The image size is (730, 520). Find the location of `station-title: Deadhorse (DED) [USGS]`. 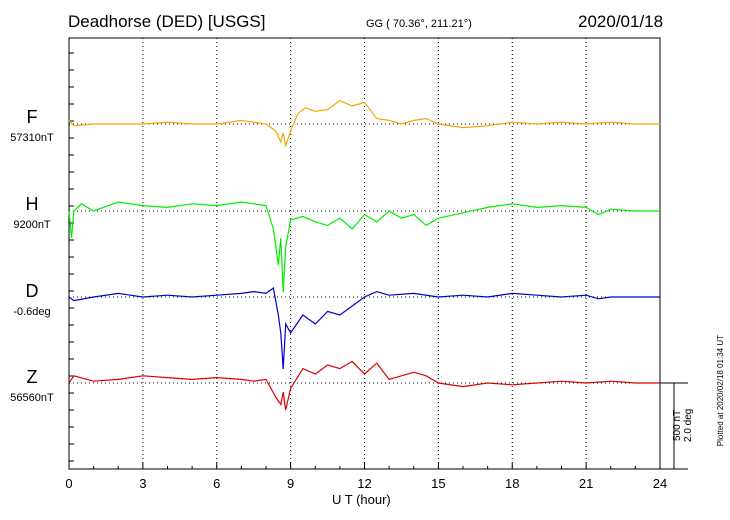

station-title: Deadhorse (DED) [USGS] is located at coordinates (167, 21).